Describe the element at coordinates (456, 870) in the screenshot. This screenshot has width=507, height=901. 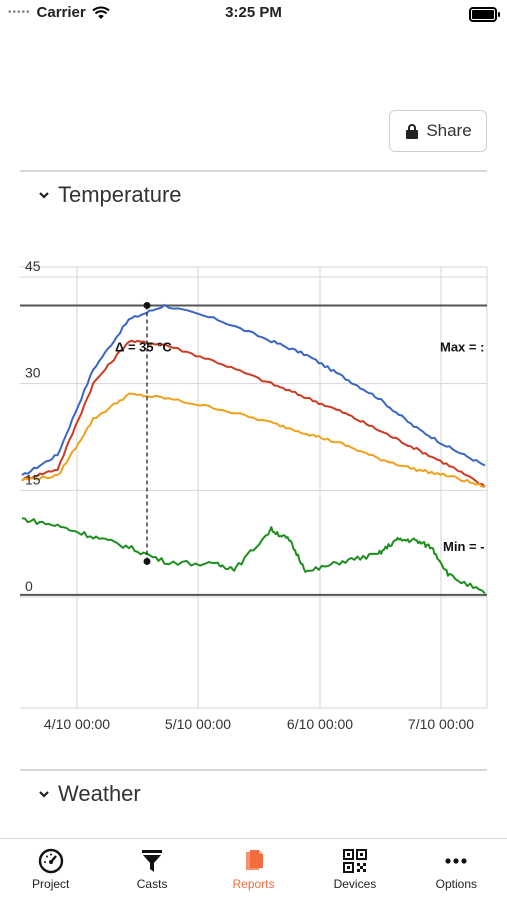
I see `tab-options: Options` at that location.